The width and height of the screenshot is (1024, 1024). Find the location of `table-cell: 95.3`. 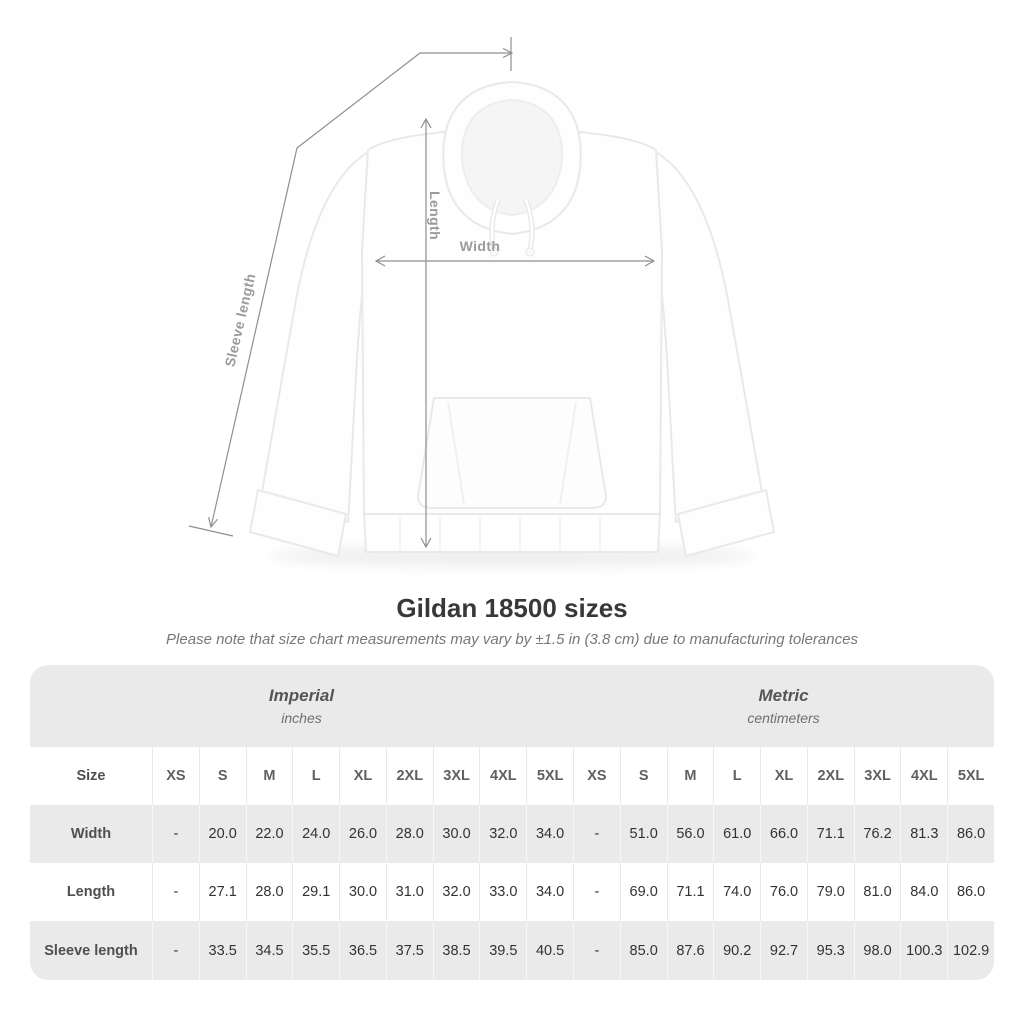

table-cell: 95.3 is located at coordinates (830, 950).